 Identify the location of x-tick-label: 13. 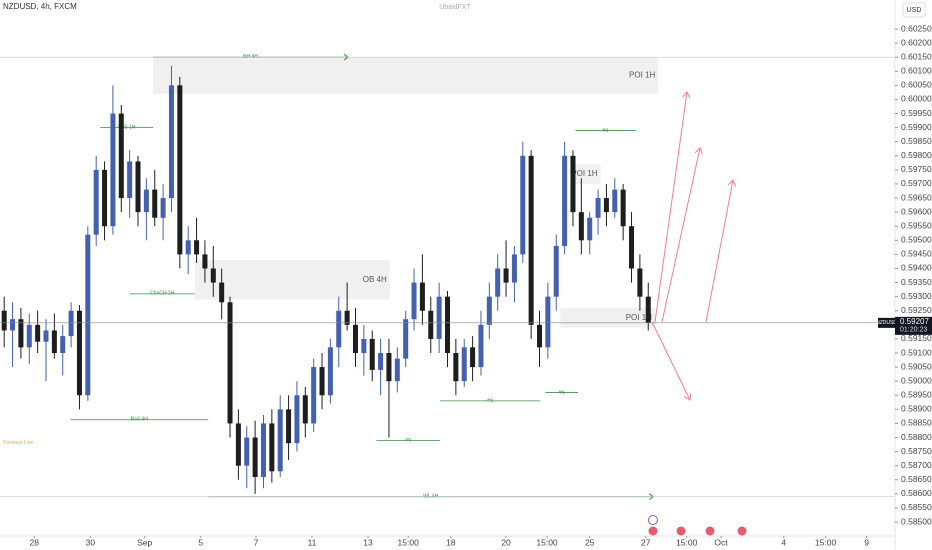
(368, 542).